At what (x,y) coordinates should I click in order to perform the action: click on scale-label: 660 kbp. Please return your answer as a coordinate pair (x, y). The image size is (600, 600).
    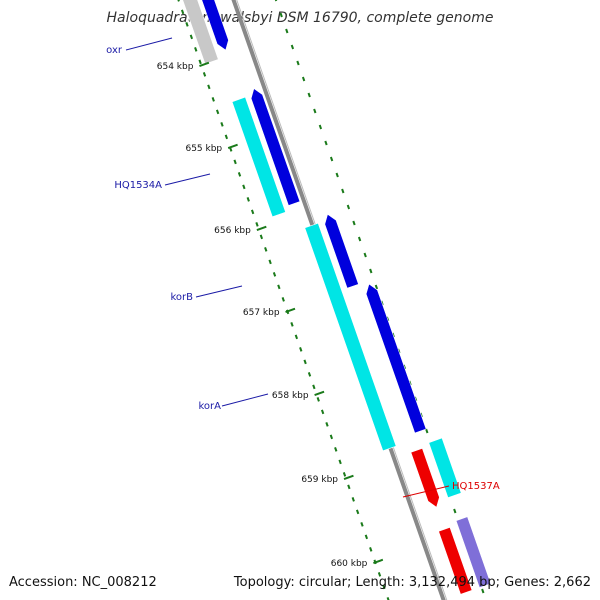
    Looking at the image, I should click on (349, 564).